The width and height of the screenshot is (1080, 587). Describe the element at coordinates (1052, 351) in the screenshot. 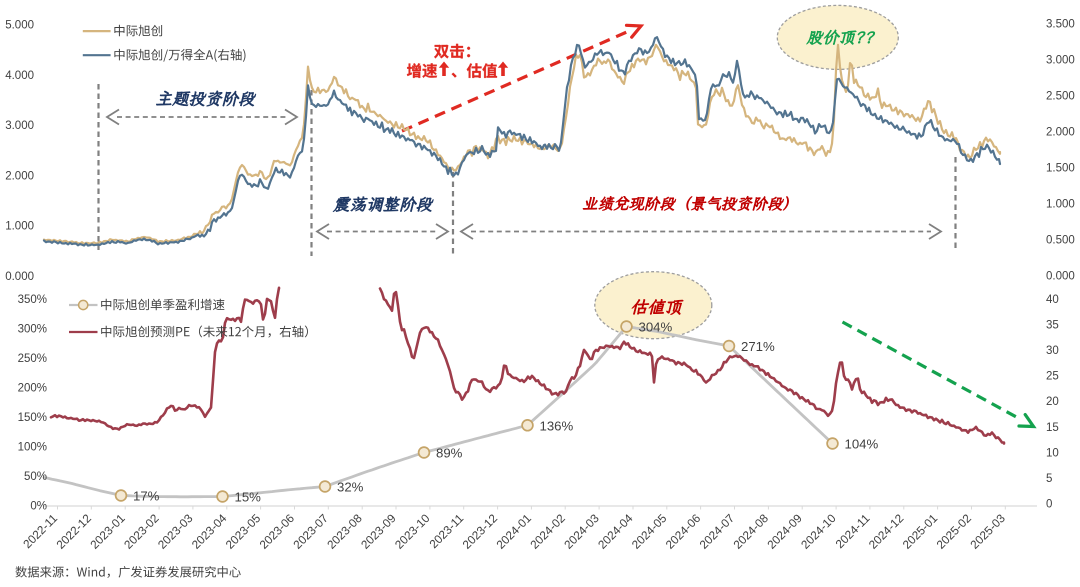

I see `svg-text: 30` at that location.